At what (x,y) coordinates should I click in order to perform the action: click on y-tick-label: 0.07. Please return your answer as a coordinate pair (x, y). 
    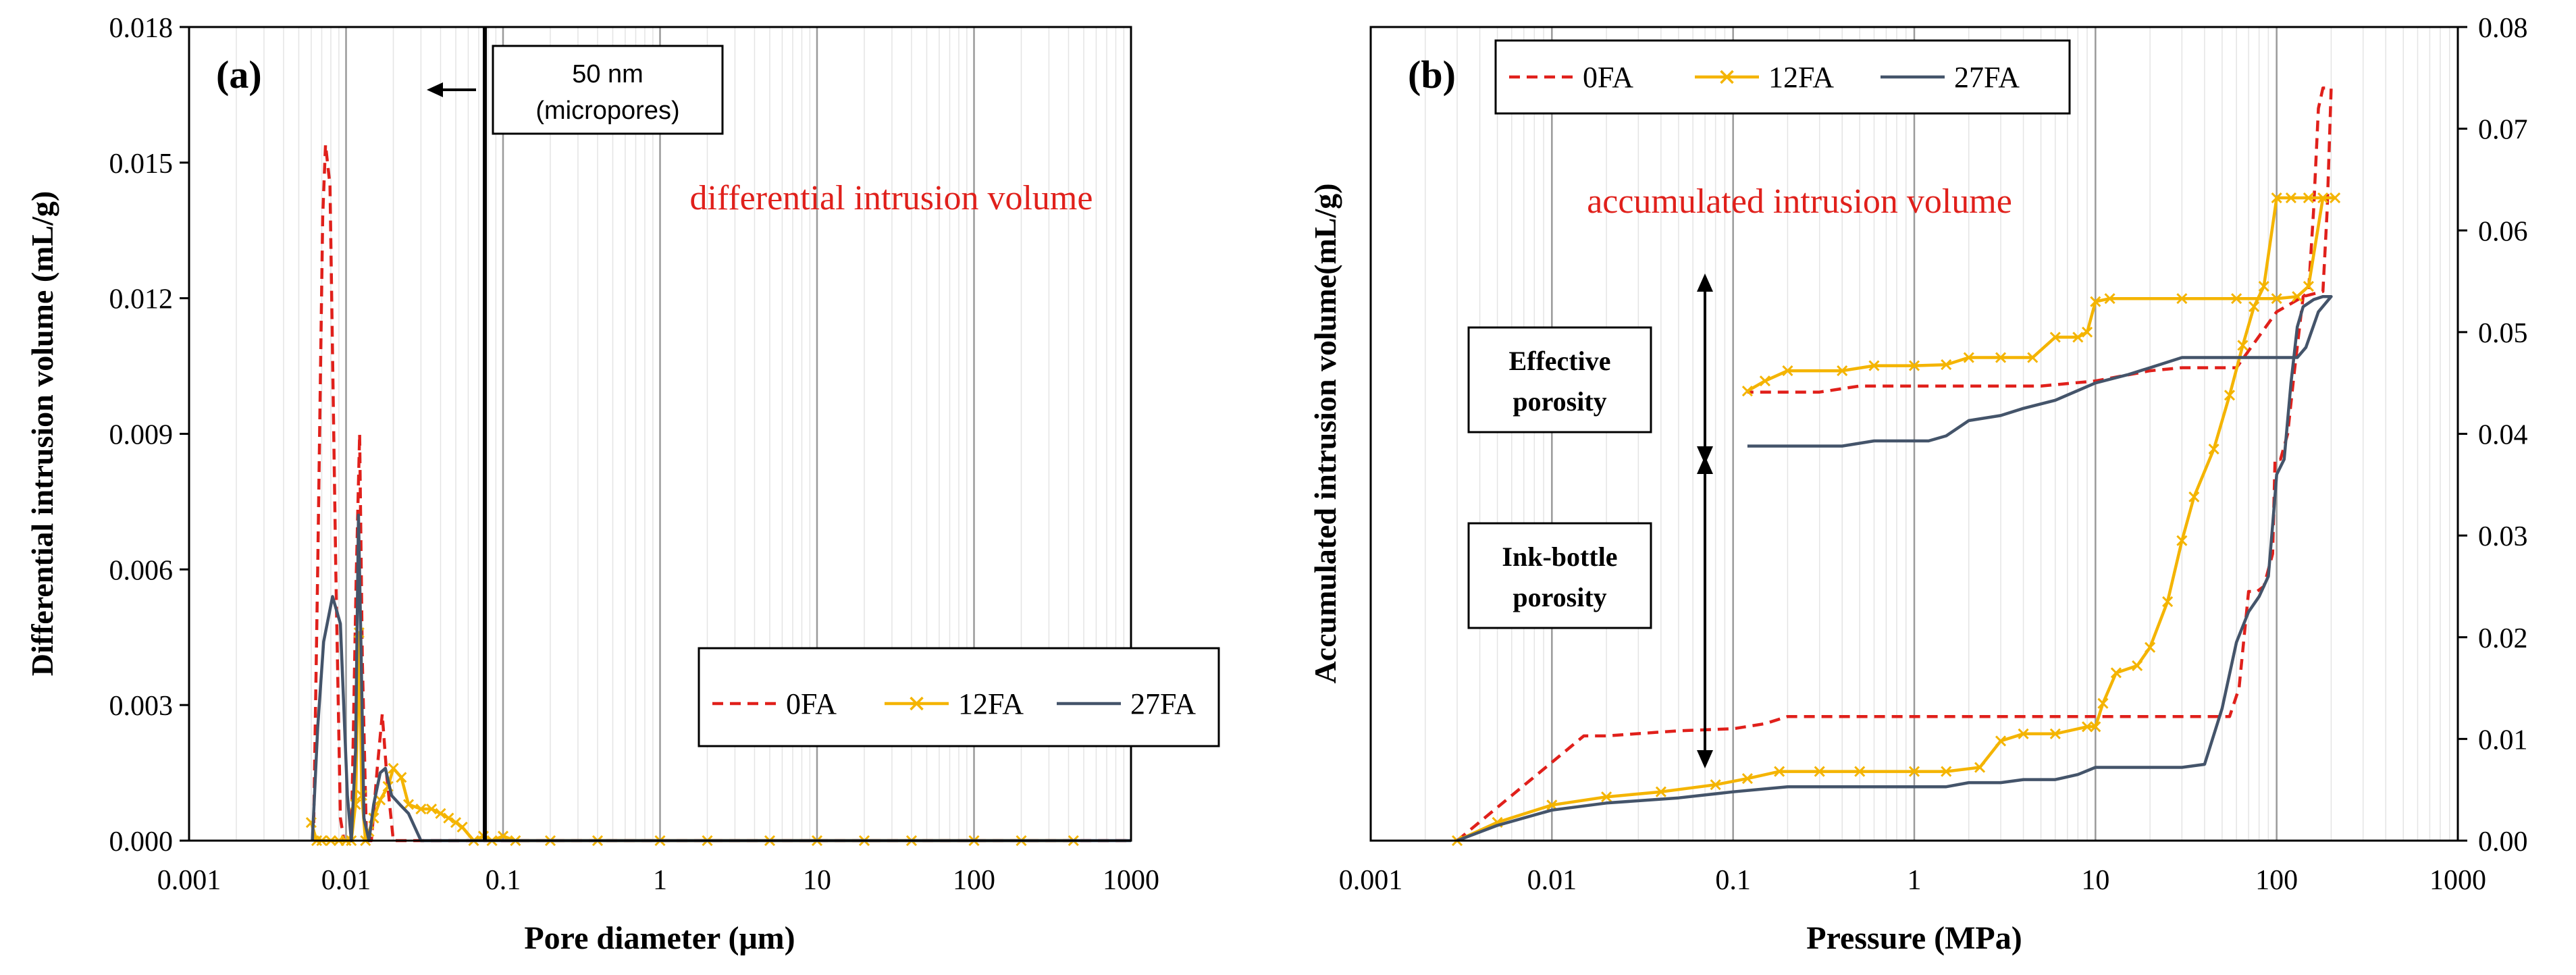
    Looking at the image, I should click on (2503, 131).